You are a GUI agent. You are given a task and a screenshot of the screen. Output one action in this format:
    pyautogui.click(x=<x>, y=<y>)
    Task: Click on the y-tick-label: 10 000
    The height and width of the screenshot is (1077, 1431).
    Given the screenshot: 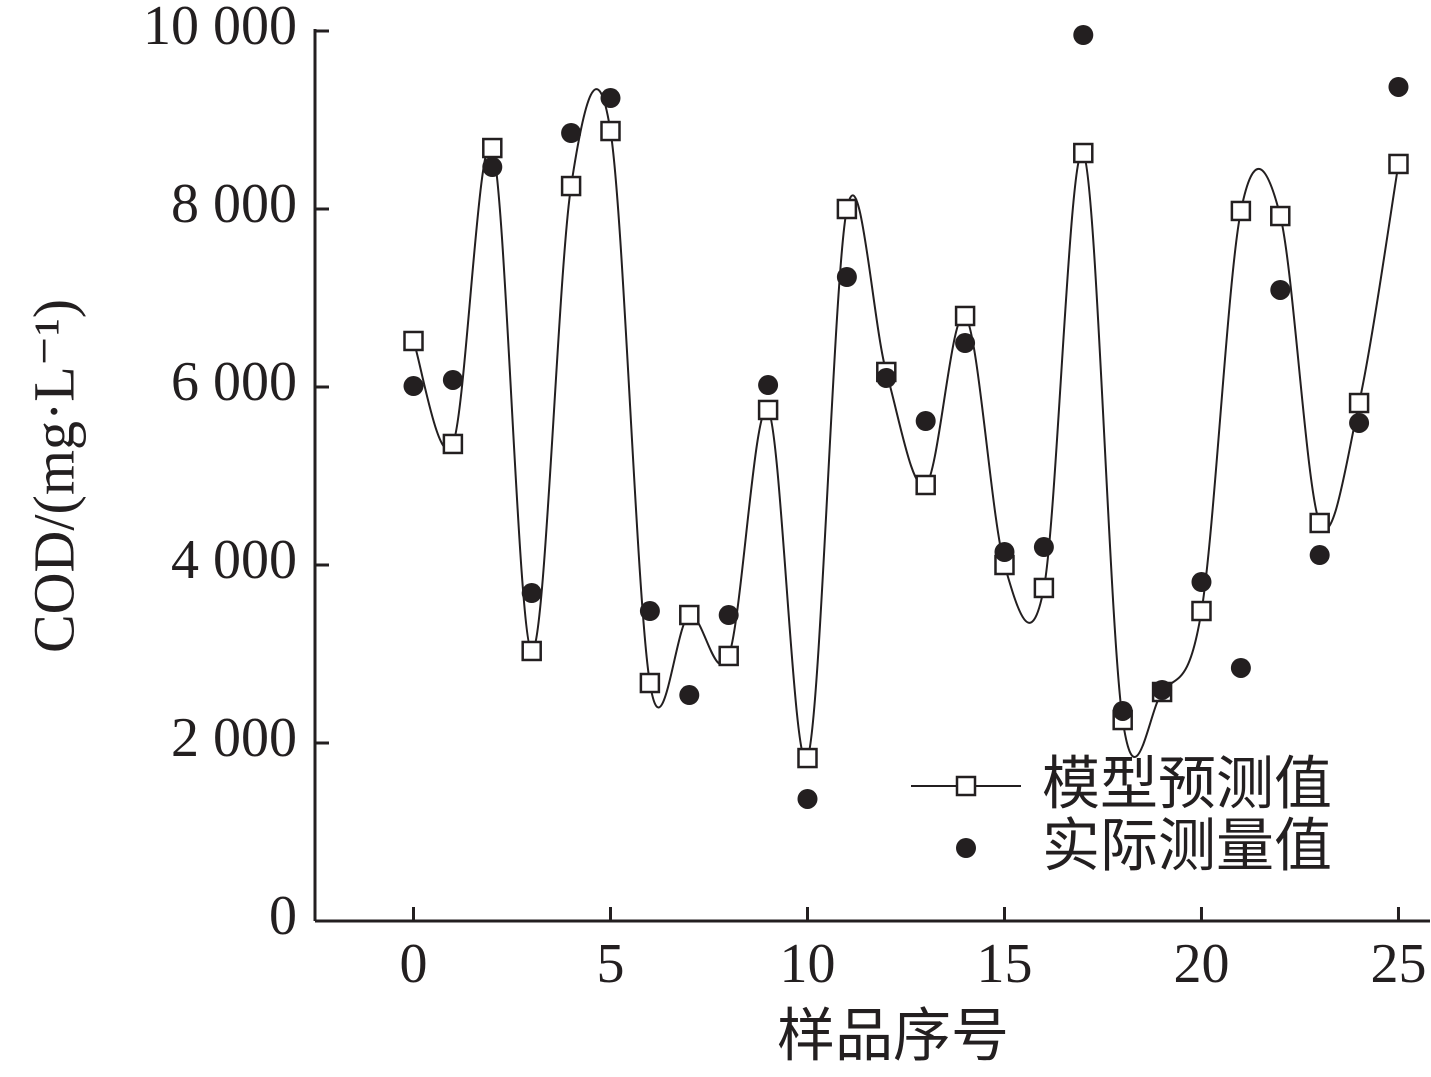 What is the action you would take?
    pyautogui.click(x=220, y=28)
    